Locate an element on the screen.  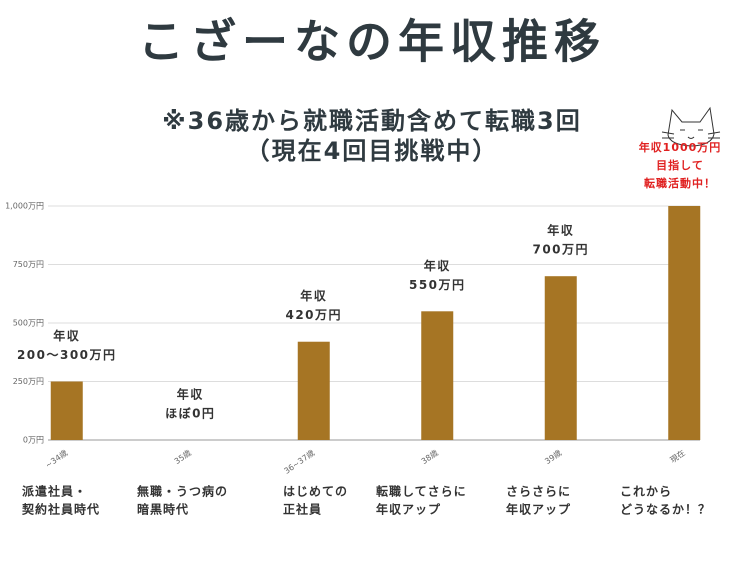
callout: 転職活動中！ is located at coordinates (680, 183).